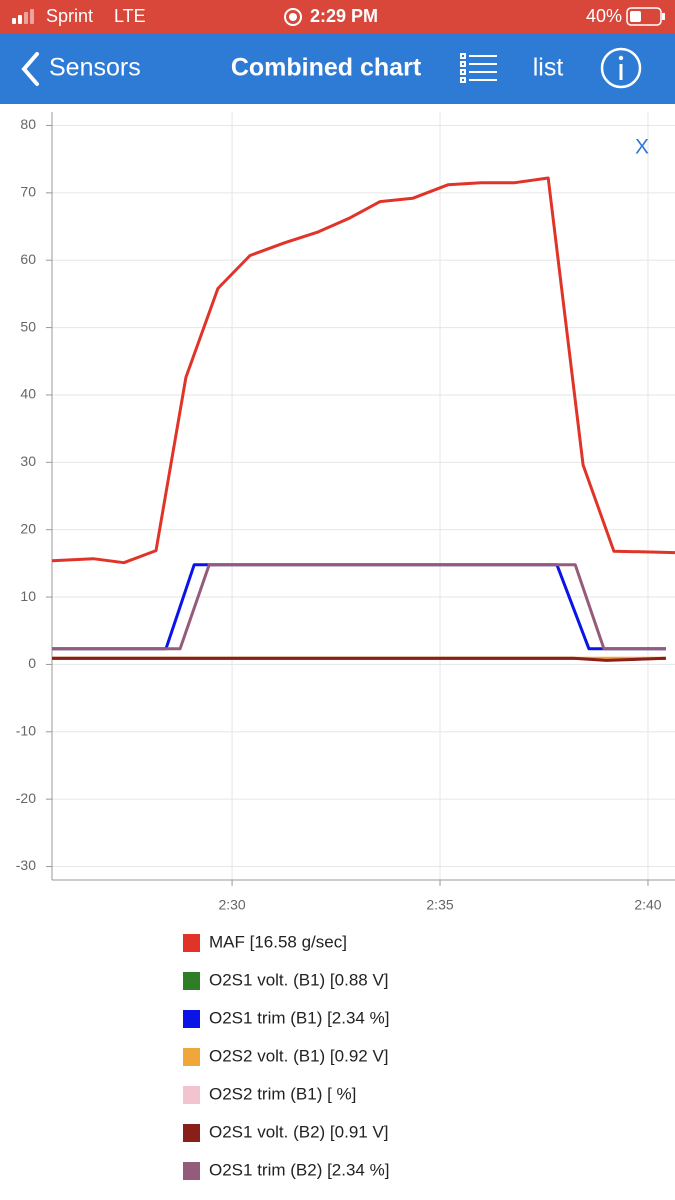 This screenshot has height=1200, width=675. What do you see at coordinates (28, 326) in the screenshot?
I see `y-tick-label: 50` at bounding box center [28, 326].